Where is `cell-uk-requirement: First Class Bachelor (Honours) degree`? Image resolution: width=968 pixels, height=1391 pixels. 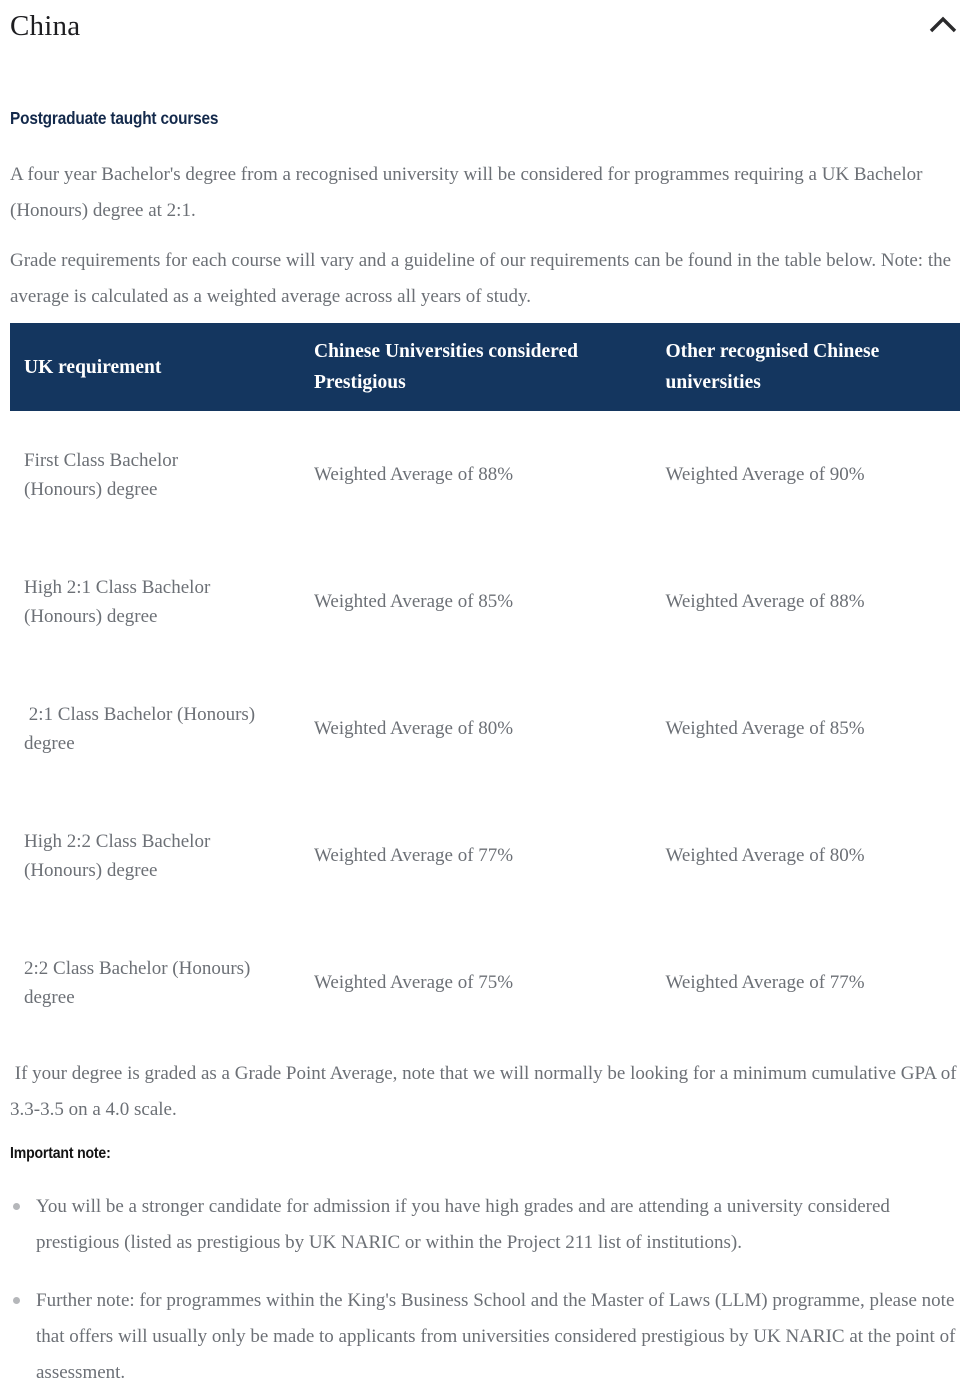 cell-uk-requirement: First Class Bachelor (Honours) degree is located at coordinates (101, 474).